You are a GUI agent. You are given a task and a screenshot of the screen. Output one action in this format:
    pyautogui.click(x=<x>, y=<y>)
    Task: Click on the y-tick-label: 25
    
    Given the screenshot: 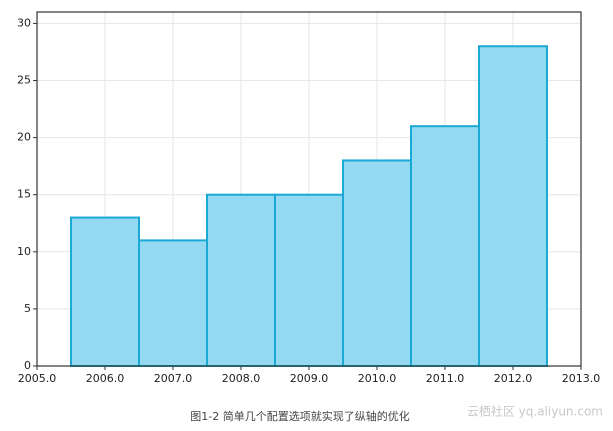 What is the action you would take?
    pyautogui.click(x=24, y=80)
    